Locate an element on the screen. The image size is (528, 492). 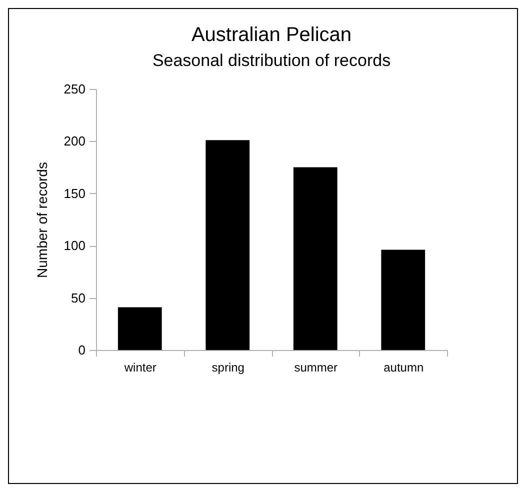
x-tick-label: autumn is located at coordinates (404, 367).